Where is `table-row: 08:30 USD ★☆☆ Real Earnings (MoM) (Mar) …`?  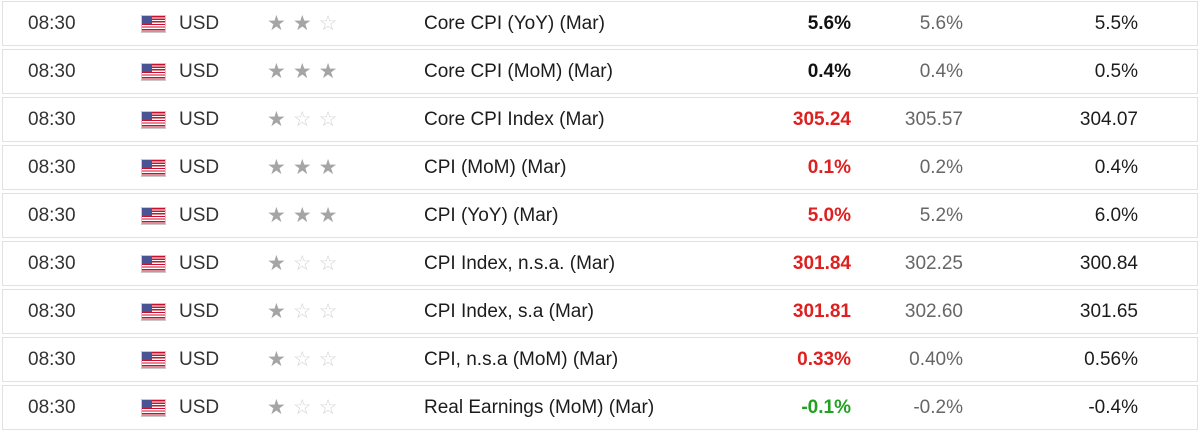
table-row: 08:30 USD ★☆☆ Real Earnings (MoM) (Mar) … is located at coordinates (600, 407).